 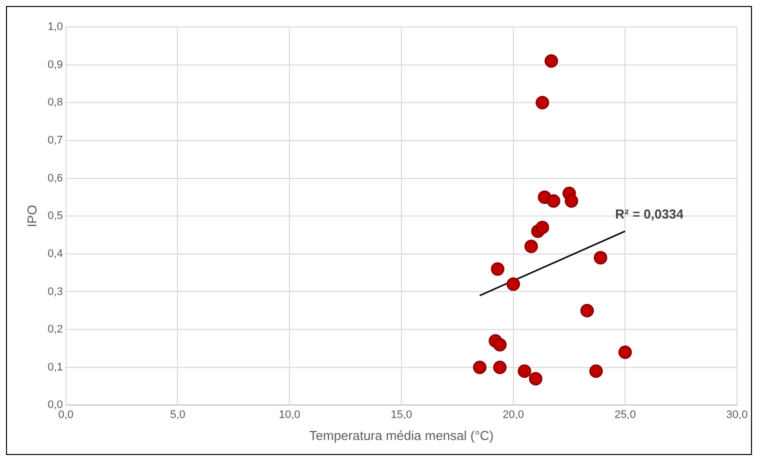 I want to click on y-tick-label: 0,1, so click(x=55, y=367).